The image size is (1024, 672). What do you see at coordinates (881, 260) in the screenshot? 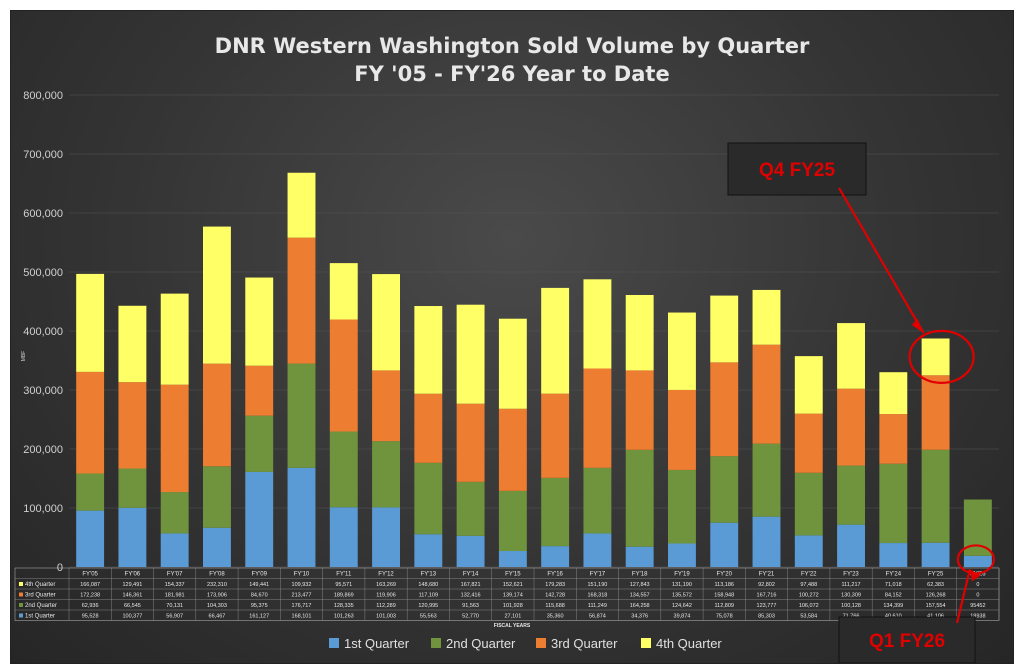
I see `arrow-q4fy25` at bounding box center [881, 260].